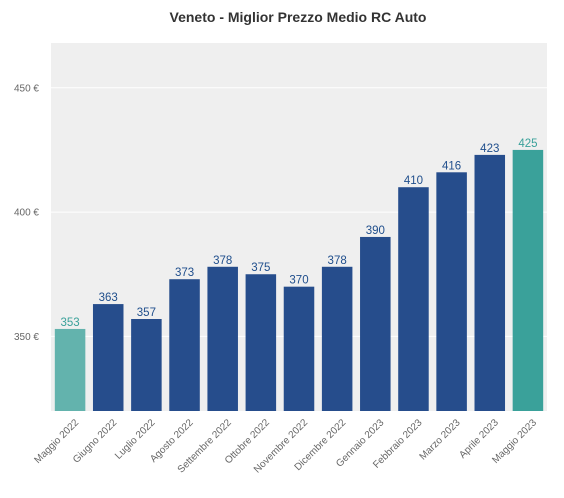 The image size is (564, 498). What do you see at coordinates (375, 231) in the screenshot?
I see `data-label: 390` at bounding box center [375, 231].